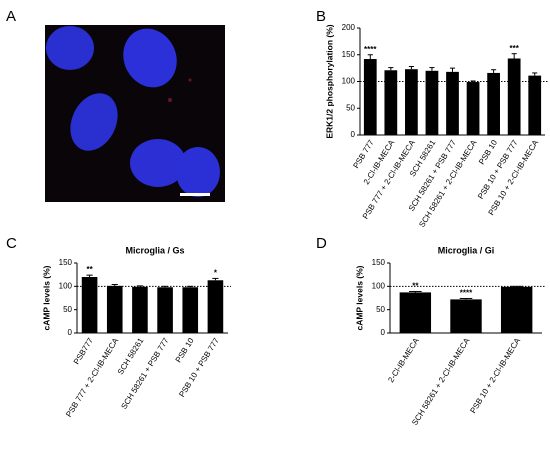 The width and height of the screenshot is (550, 458). What do you see at coordinates (144, 373) in the screenshot?
I see `x-tick-label: SCH 58261 + PSB 777` at bounding box center [144, 373].